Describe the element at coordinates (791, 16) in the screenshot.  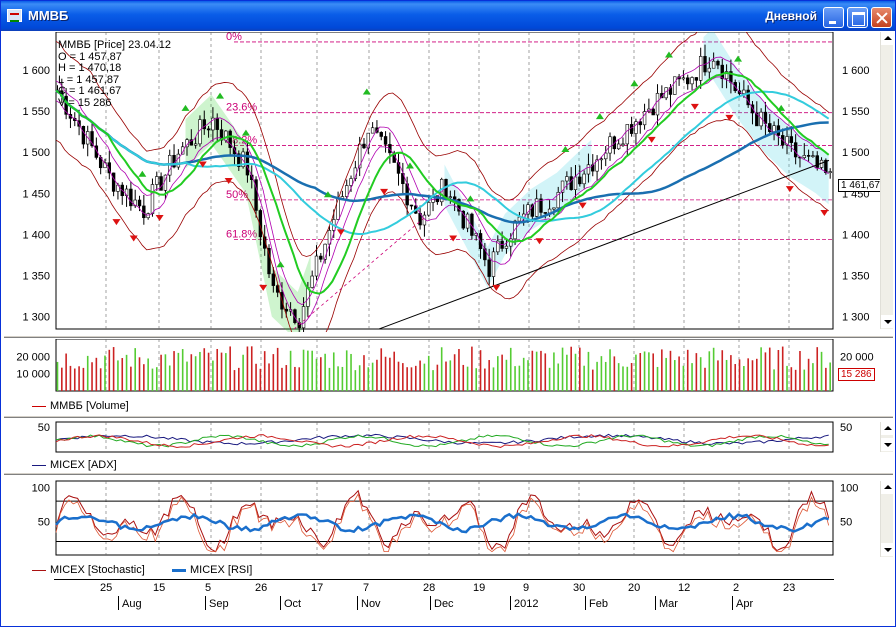
I see `period-label: Дневной` at that location.